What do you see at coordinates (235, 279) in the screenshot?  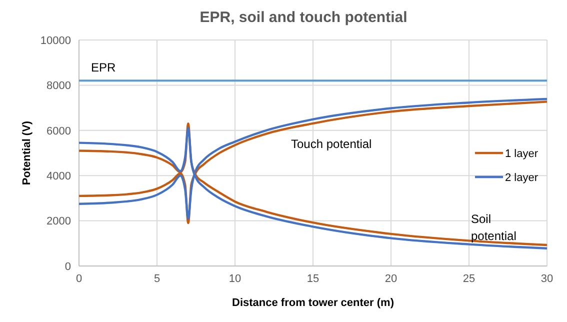 I see `x-tick-label: 10` at bounding box center [235, 279].